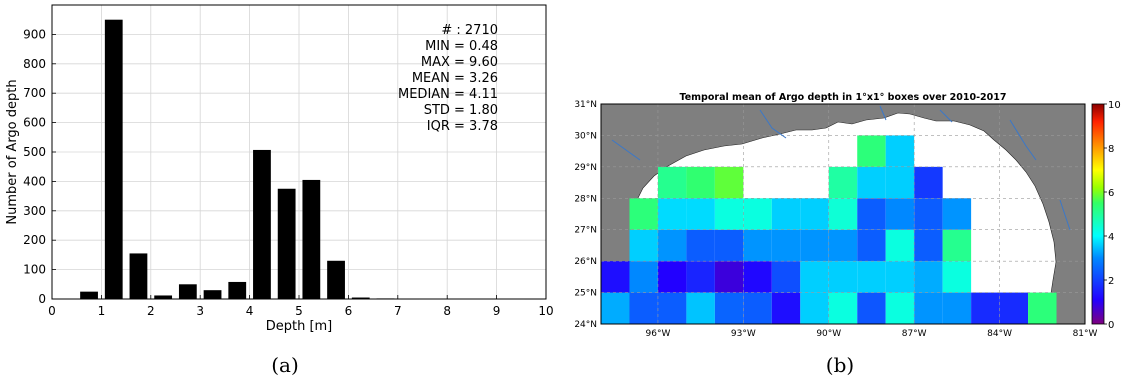 The width and height of the screenshot is (1127, 380). What do you see at coordinates (299, 326) in the screenshot?
I see `histogram-x-label: Depth [m]` at bounding box center [299, 326].